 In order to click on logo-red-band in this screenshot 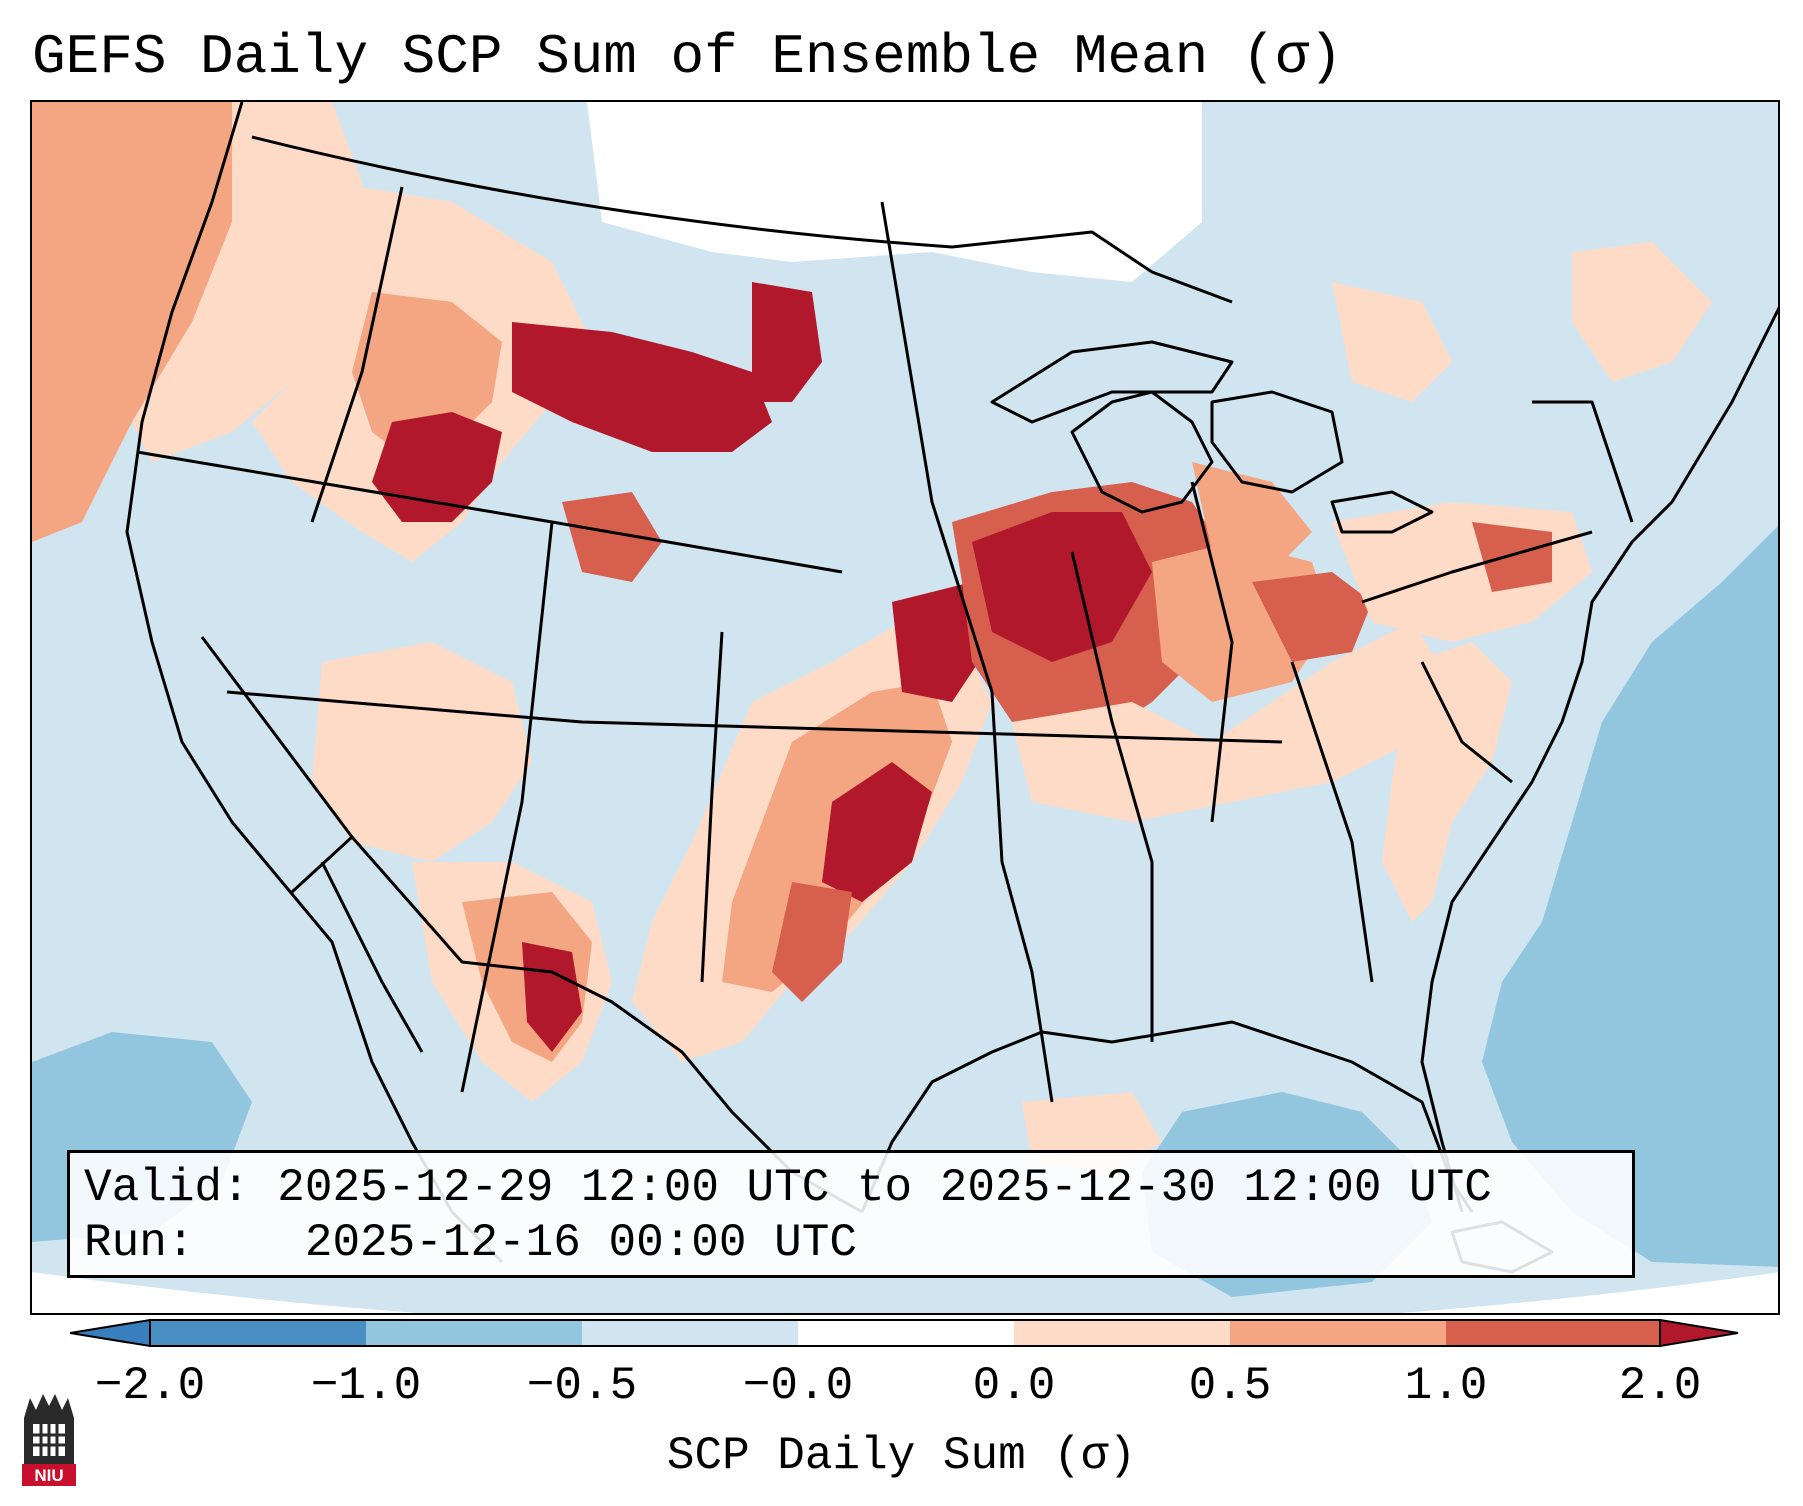, I will do `click(49, 1475)`.